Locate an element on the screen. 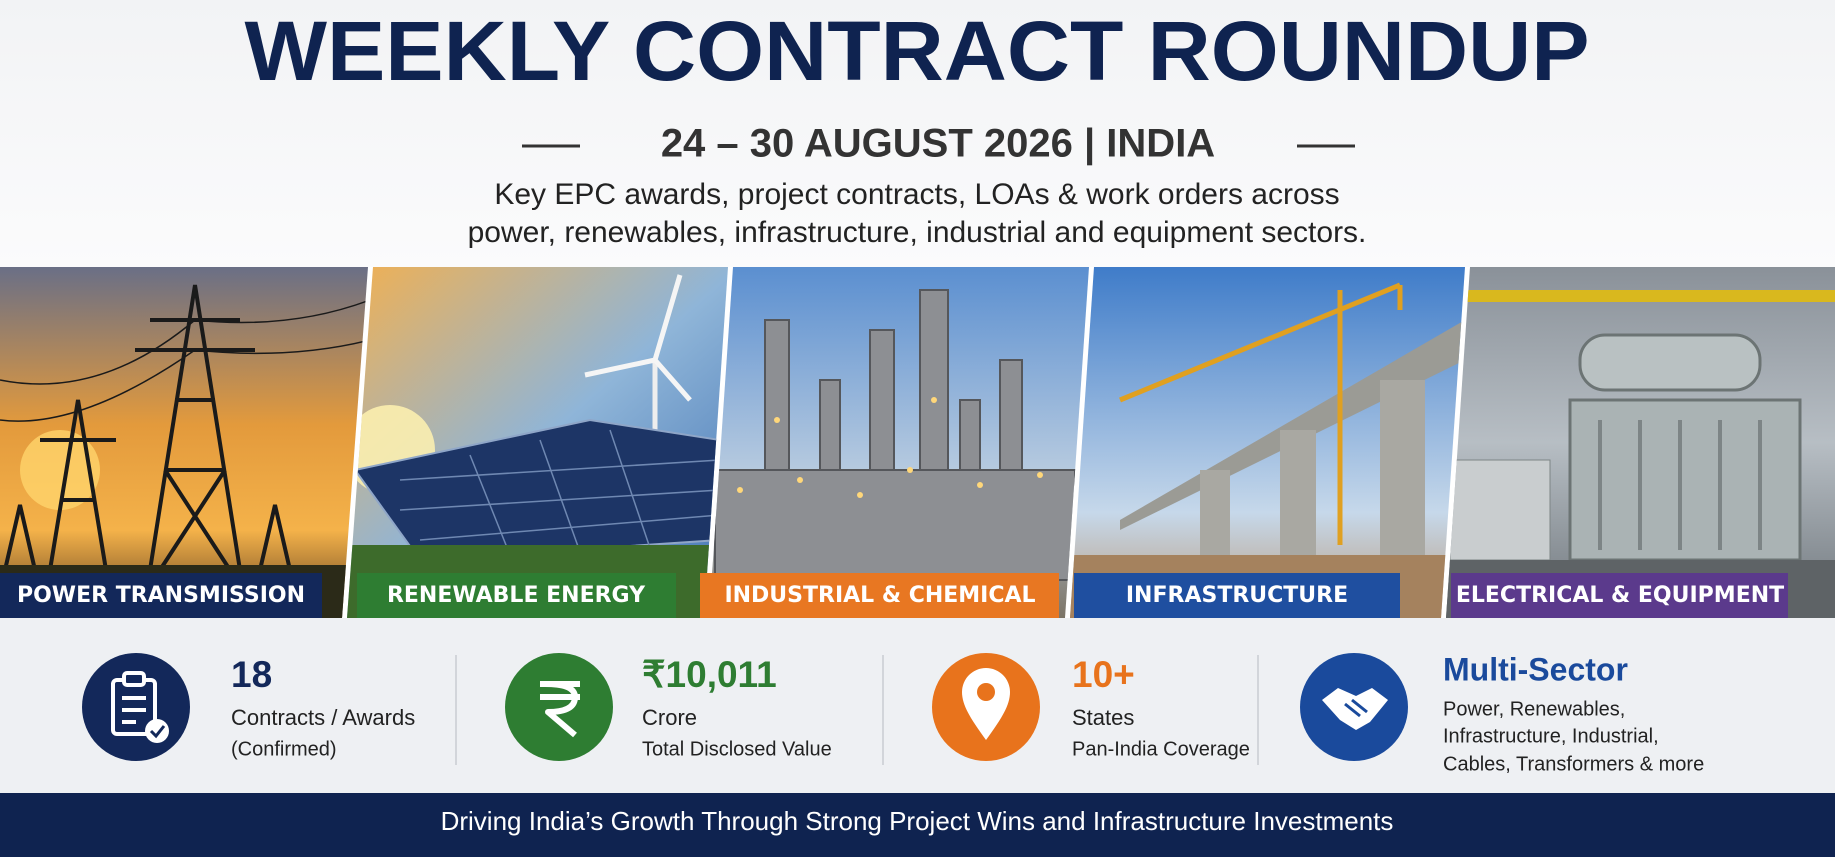  icon-contracts is located at coordinates (136, 707).